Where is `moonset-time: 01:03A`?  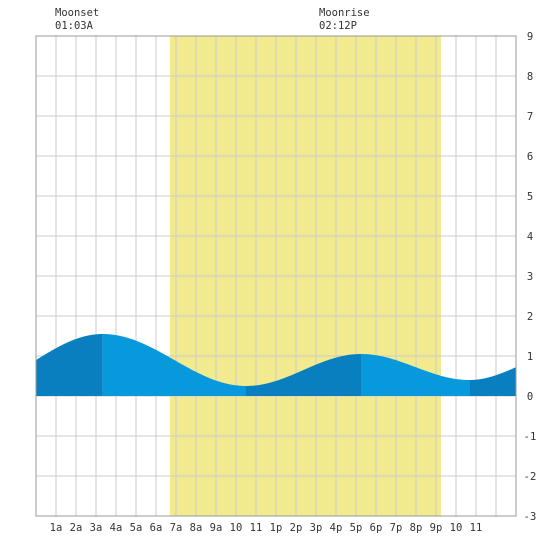 moonset-time: 01:03A is located at coordinates (74, 26).